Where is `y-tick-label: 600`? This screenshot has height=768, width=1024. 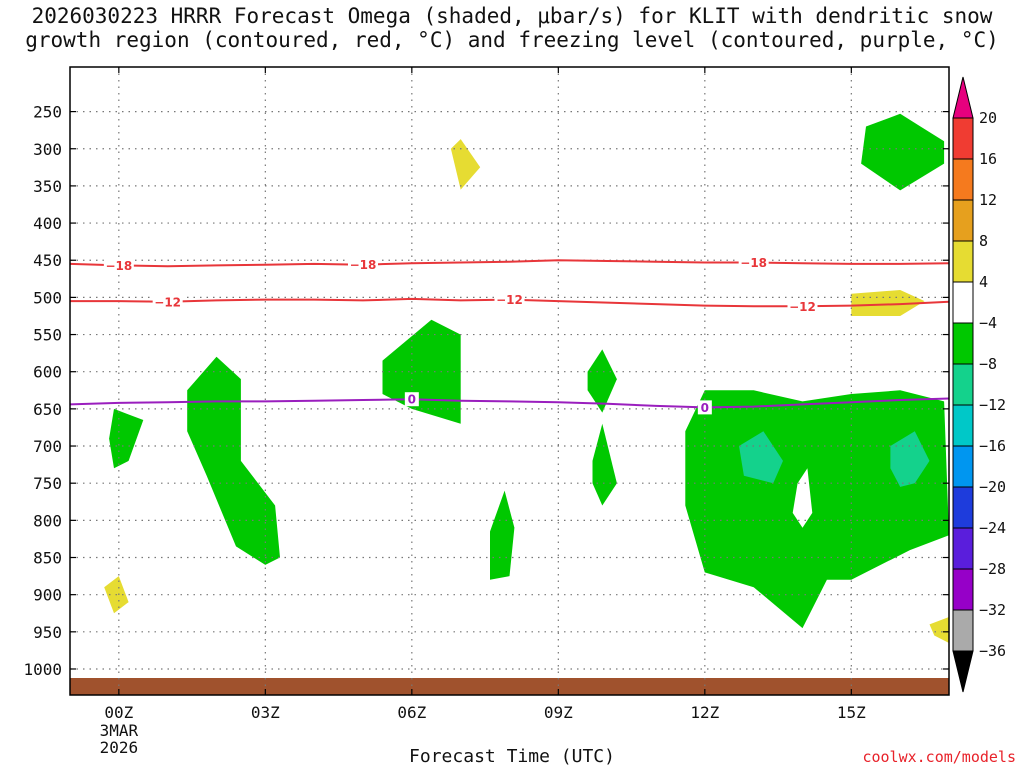
y-tick-label: 600 is located at coordinates (47, 372).